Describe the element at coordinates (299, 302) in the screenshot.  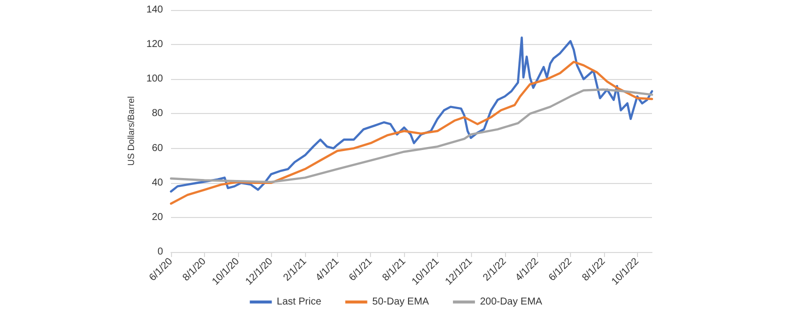
I see `legend-label: Last Price` at that location.